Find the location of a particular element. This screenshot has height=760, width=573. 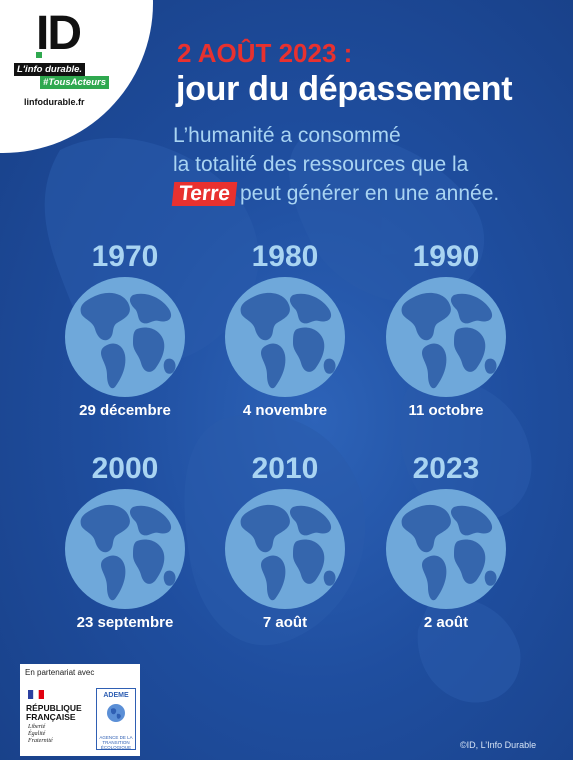

overshoot-date: 11 octobre is located at coordinates (446, 410).